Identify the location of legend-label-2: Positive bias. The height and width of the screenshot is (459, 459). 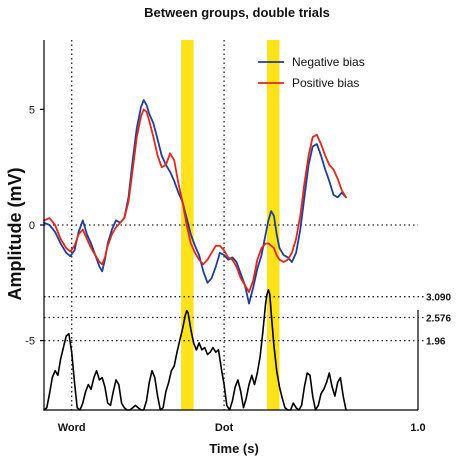
(325, 83).